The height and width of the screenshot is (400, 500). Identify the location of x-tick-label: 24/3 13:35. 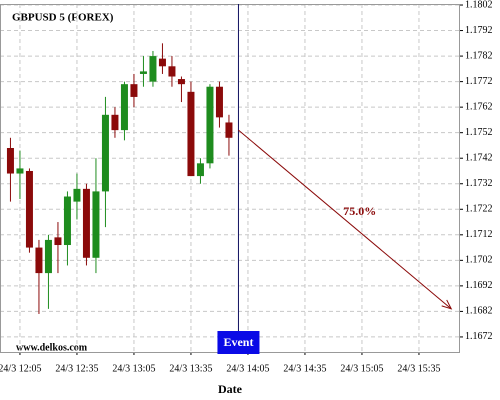
(190, 368).